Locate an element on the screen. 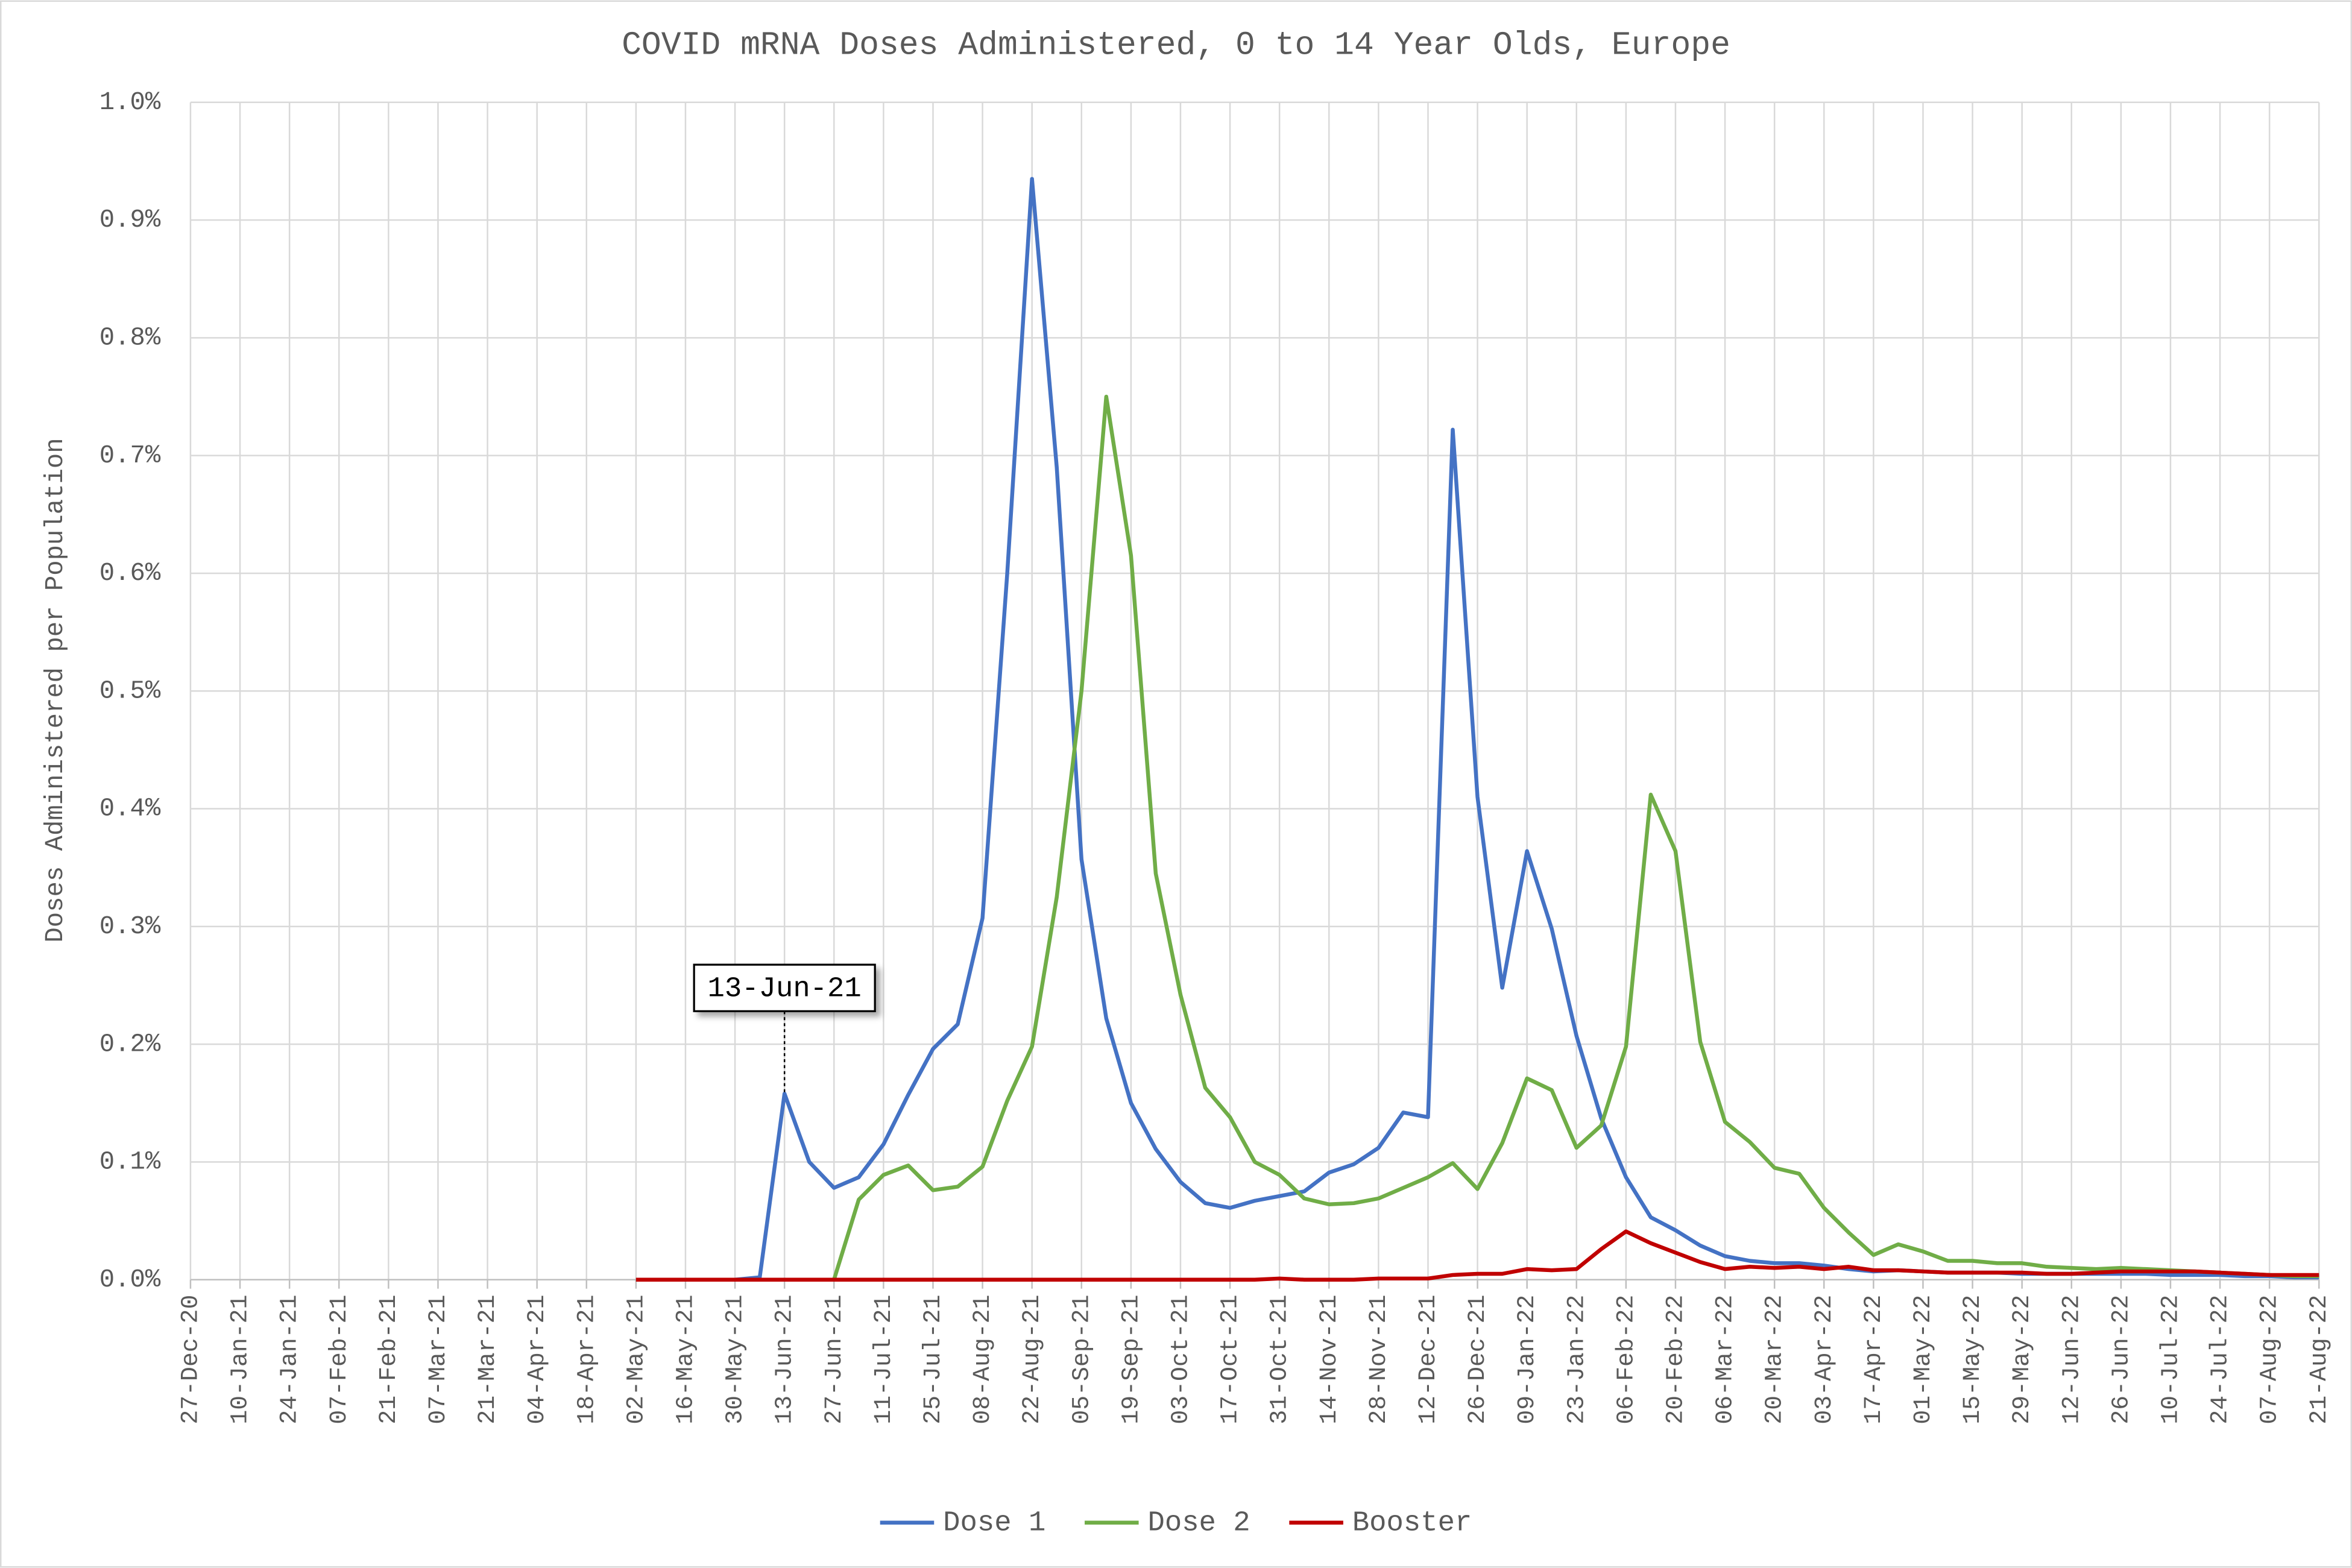 This screenshot has width=2352, height=1568. x-tick-label: 03-Oct-21 is located at coordinates (1180, 1360).